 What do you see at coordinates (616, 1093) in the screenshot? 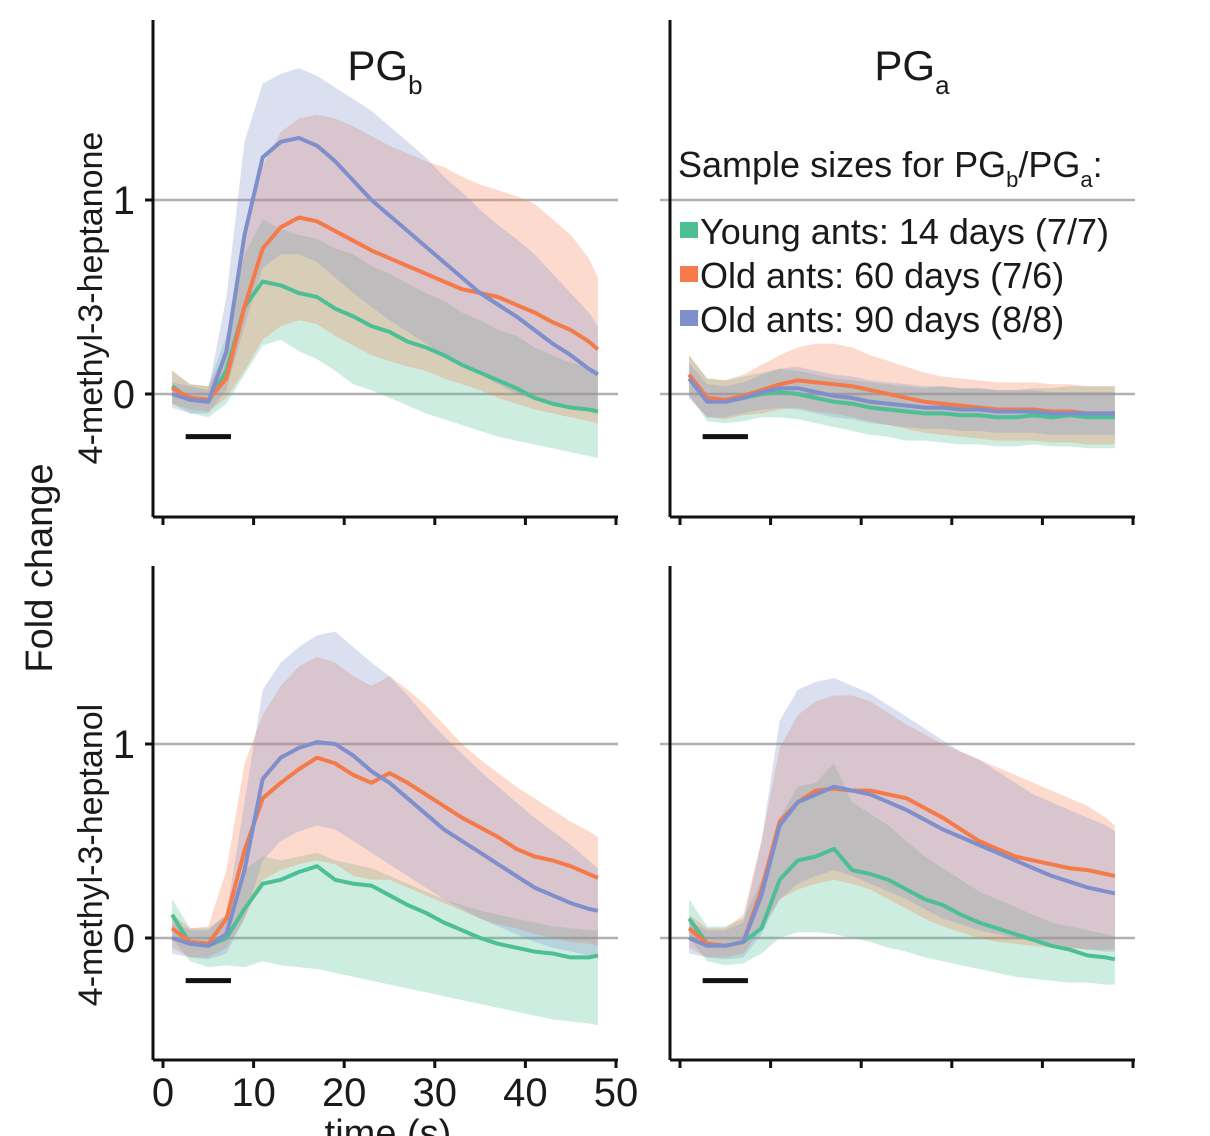
I see `x-tick-label: 50` at bounding box center [616, 1093].